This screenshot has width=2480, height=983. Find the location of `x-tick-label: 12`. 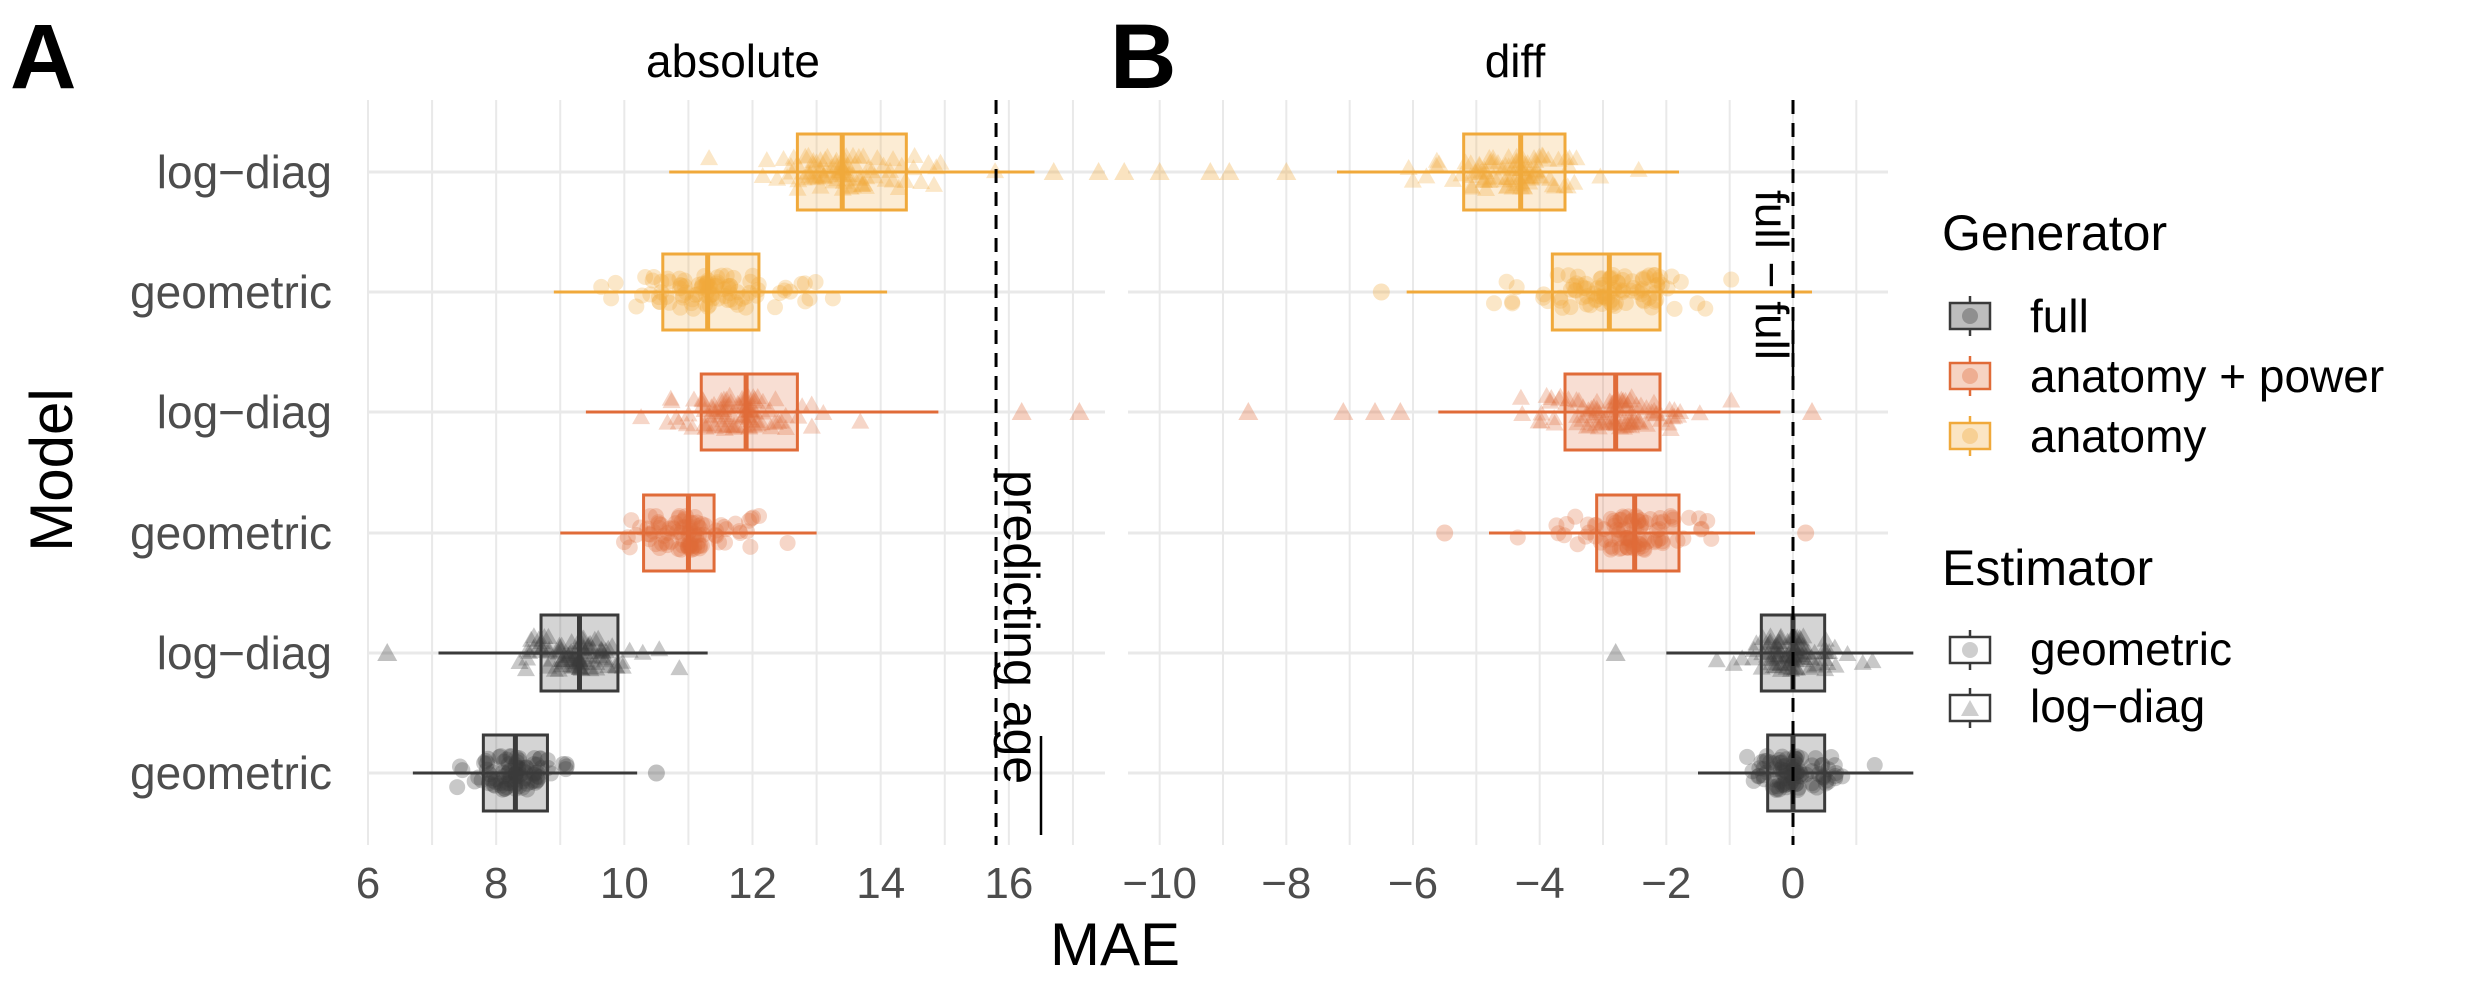

x-tick-label: 12 is located at coordinates (752, 883).